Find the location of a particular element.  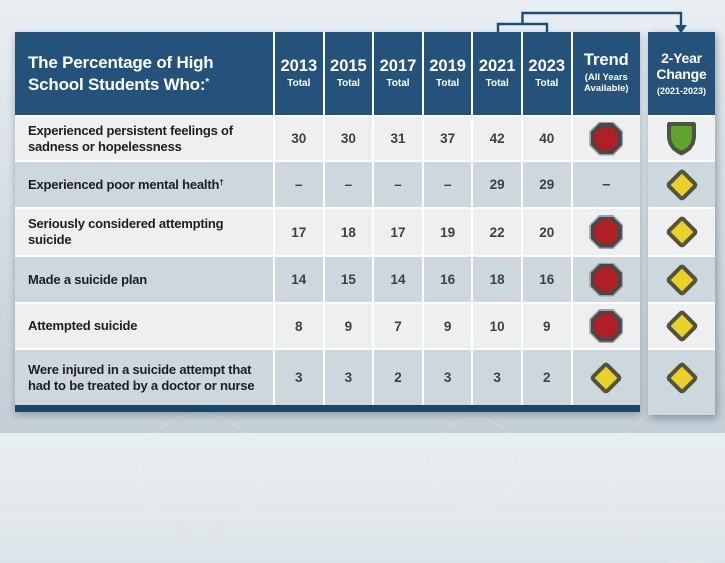

value-cell: 7 is located at coordinates (399, 326).